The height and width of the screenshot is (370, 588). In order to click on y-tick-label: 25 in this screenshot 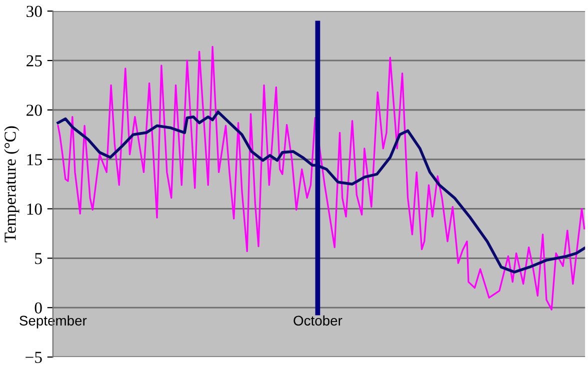, I will do `click(34, 60)`.